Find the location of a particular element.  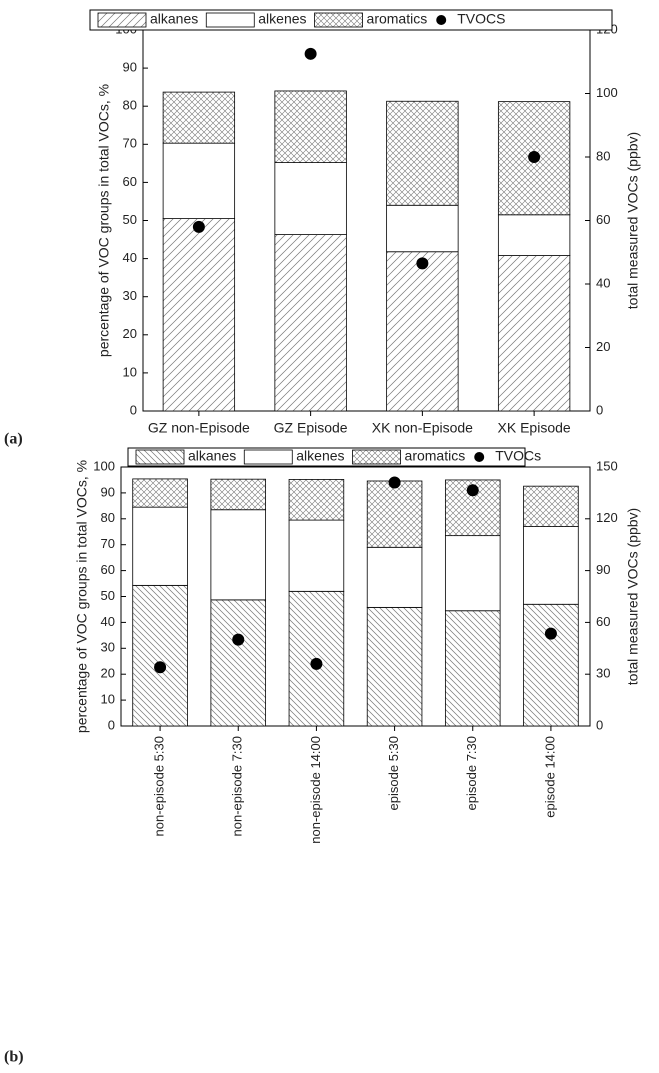

y2-tick-label: 40 is located at coordinates (603, 282).